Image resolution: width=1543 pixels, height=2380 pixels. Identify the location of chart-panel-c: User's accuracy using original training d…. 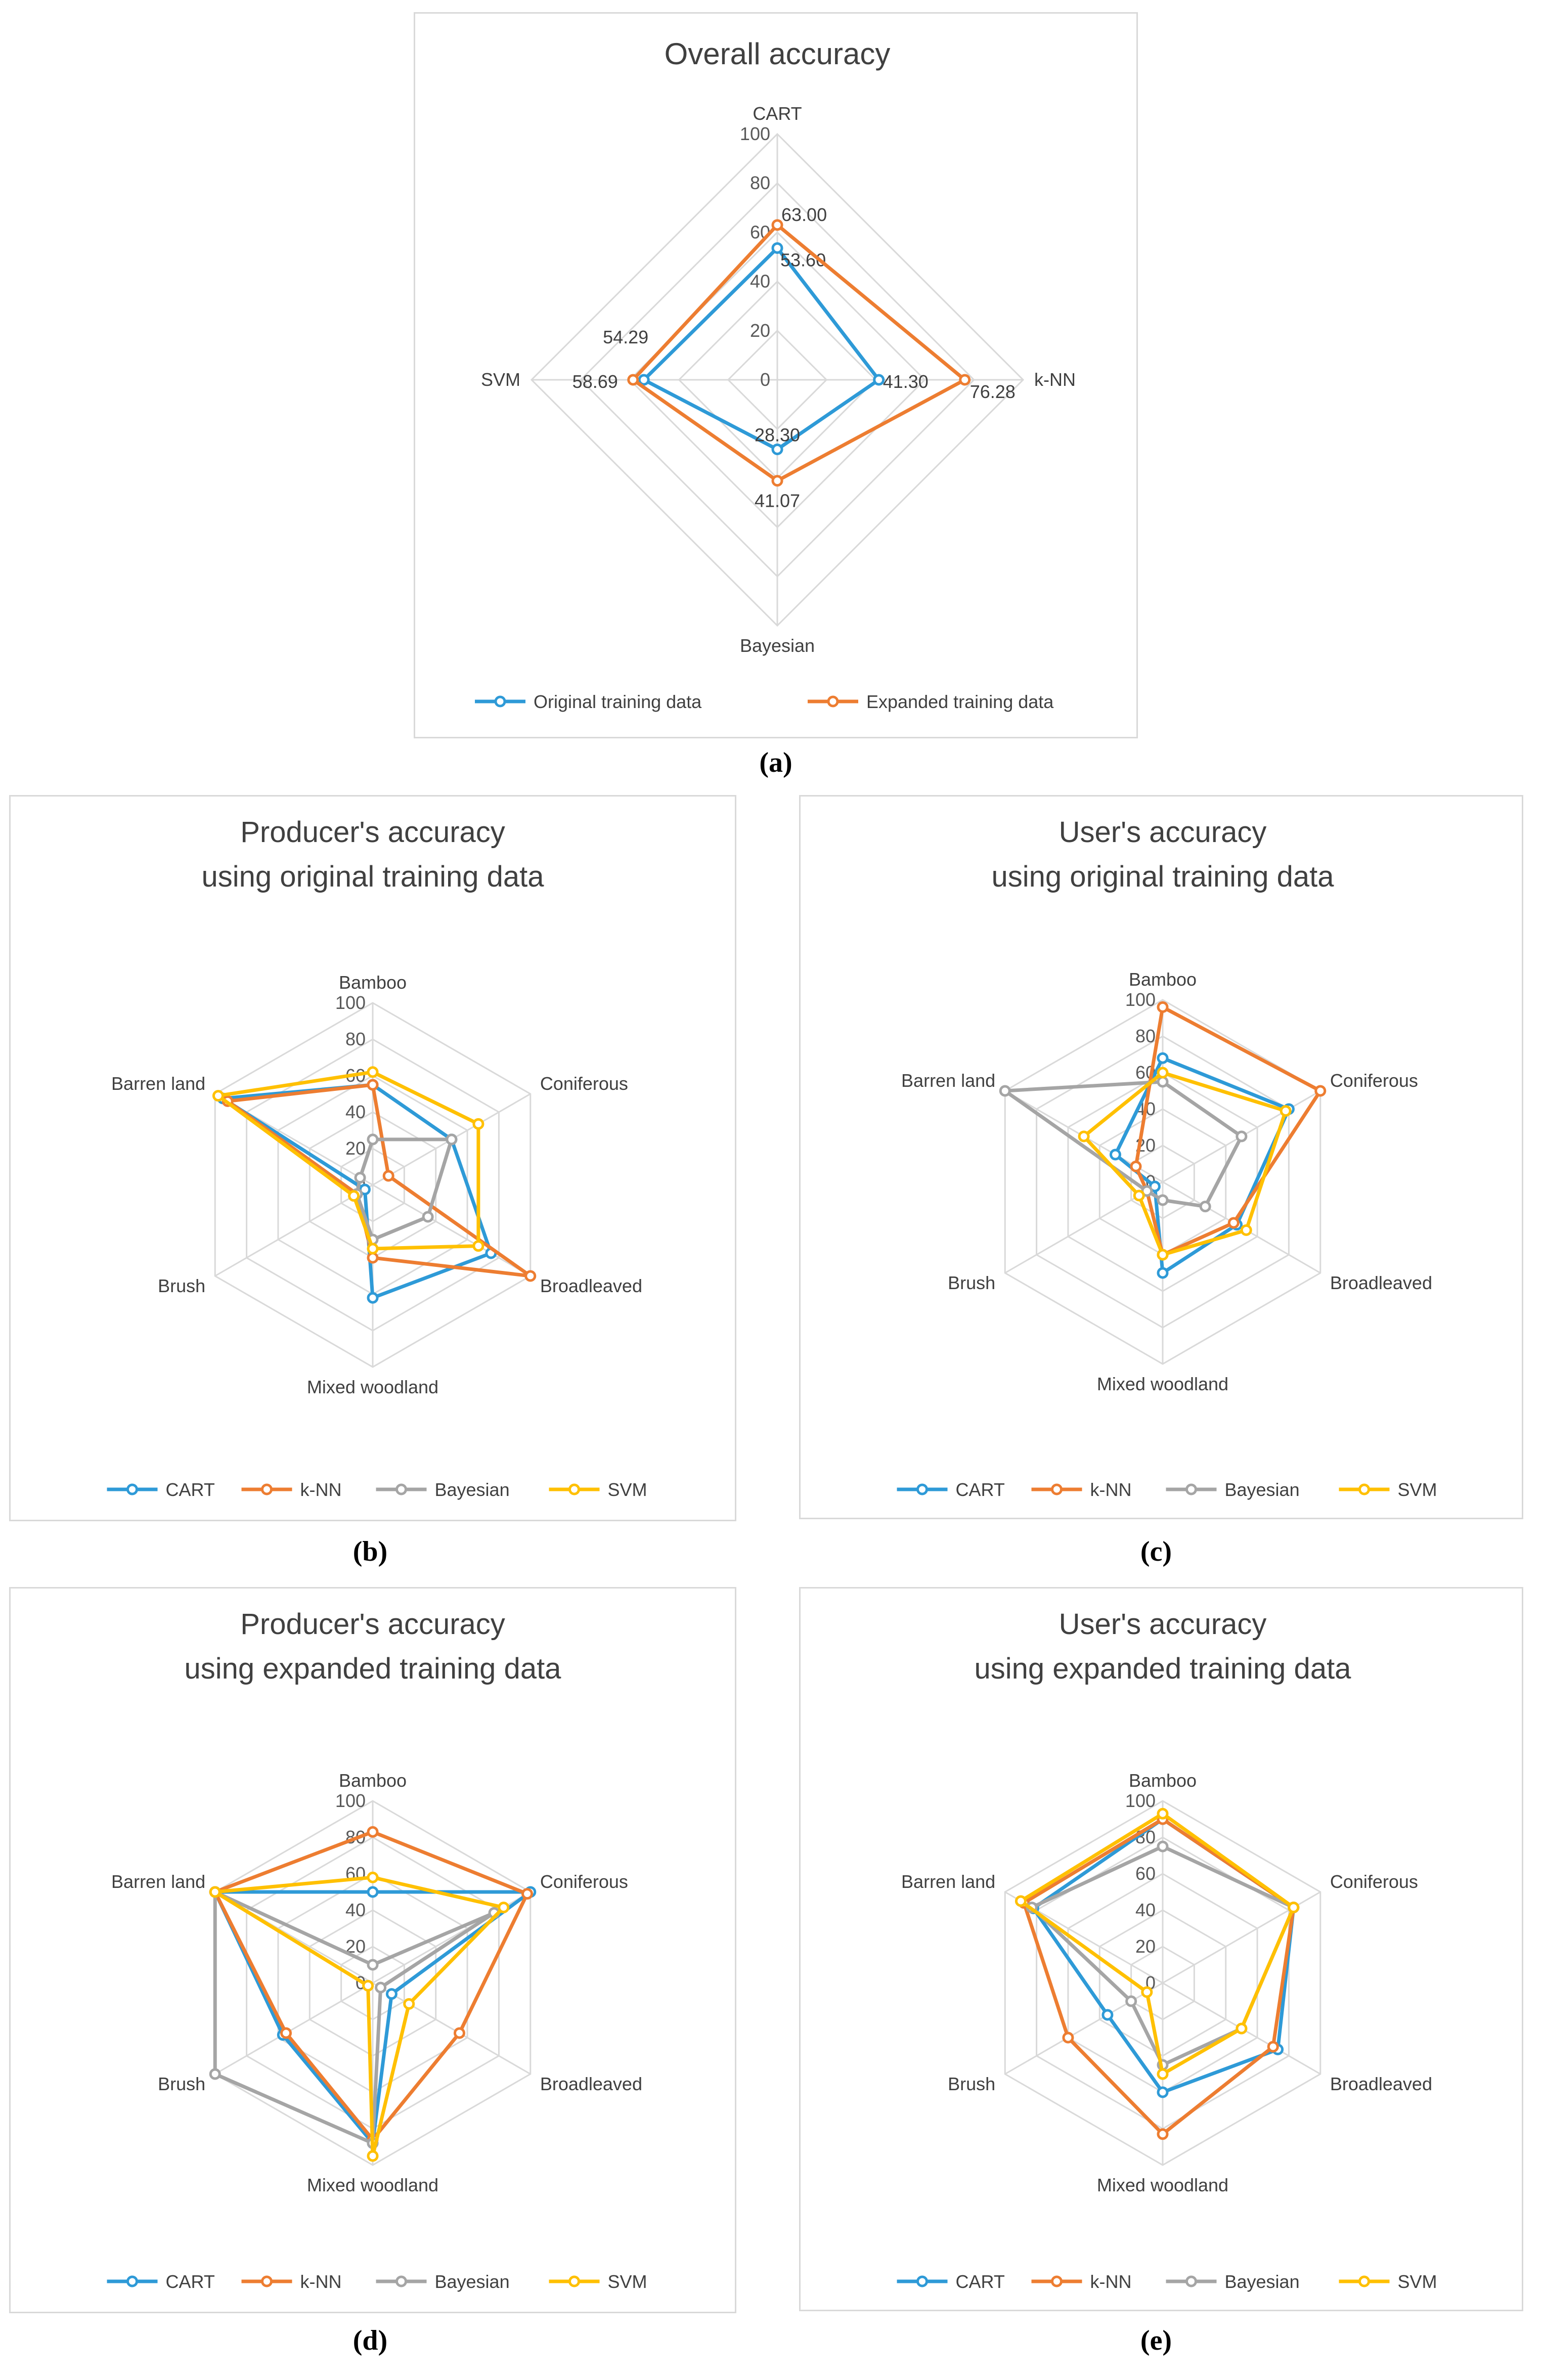
(1161, 1157).